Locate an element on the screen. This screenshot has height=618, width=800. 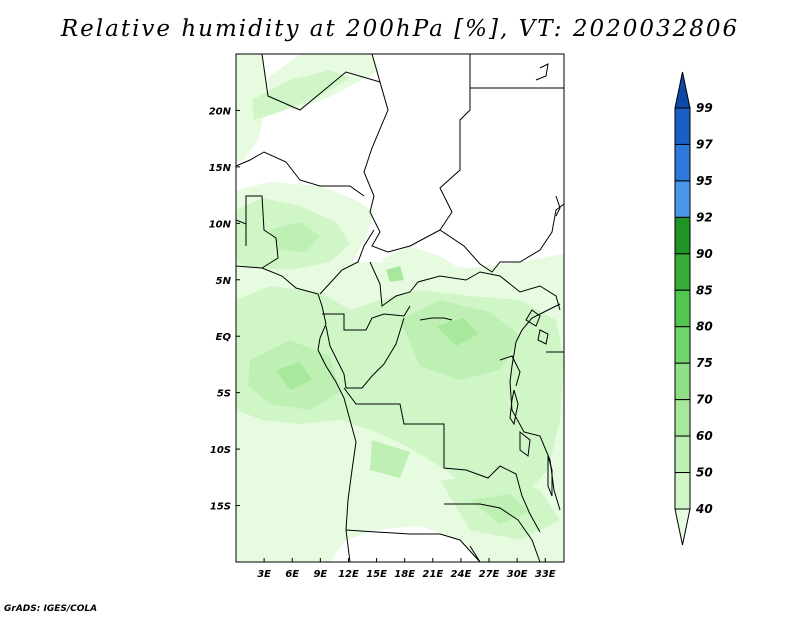
colorbar-label: 80 is located at coordinates (704, 327).